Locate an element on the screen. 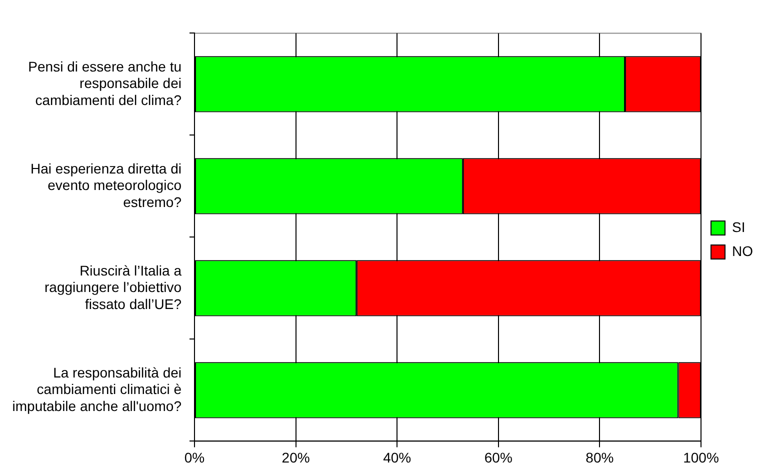 The width and height of the screenshot is (768, 475). y-tick-label: La responsabilità dei cambiamenti climatici è imputabile anche all'uomo? is located at coordinates (97, 389).